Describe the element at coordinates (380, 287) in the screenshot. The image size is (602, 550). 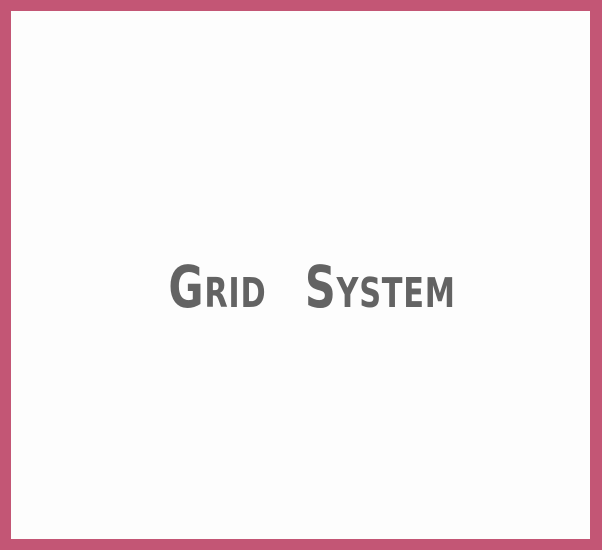
I see `title-word-system: System` at that location.